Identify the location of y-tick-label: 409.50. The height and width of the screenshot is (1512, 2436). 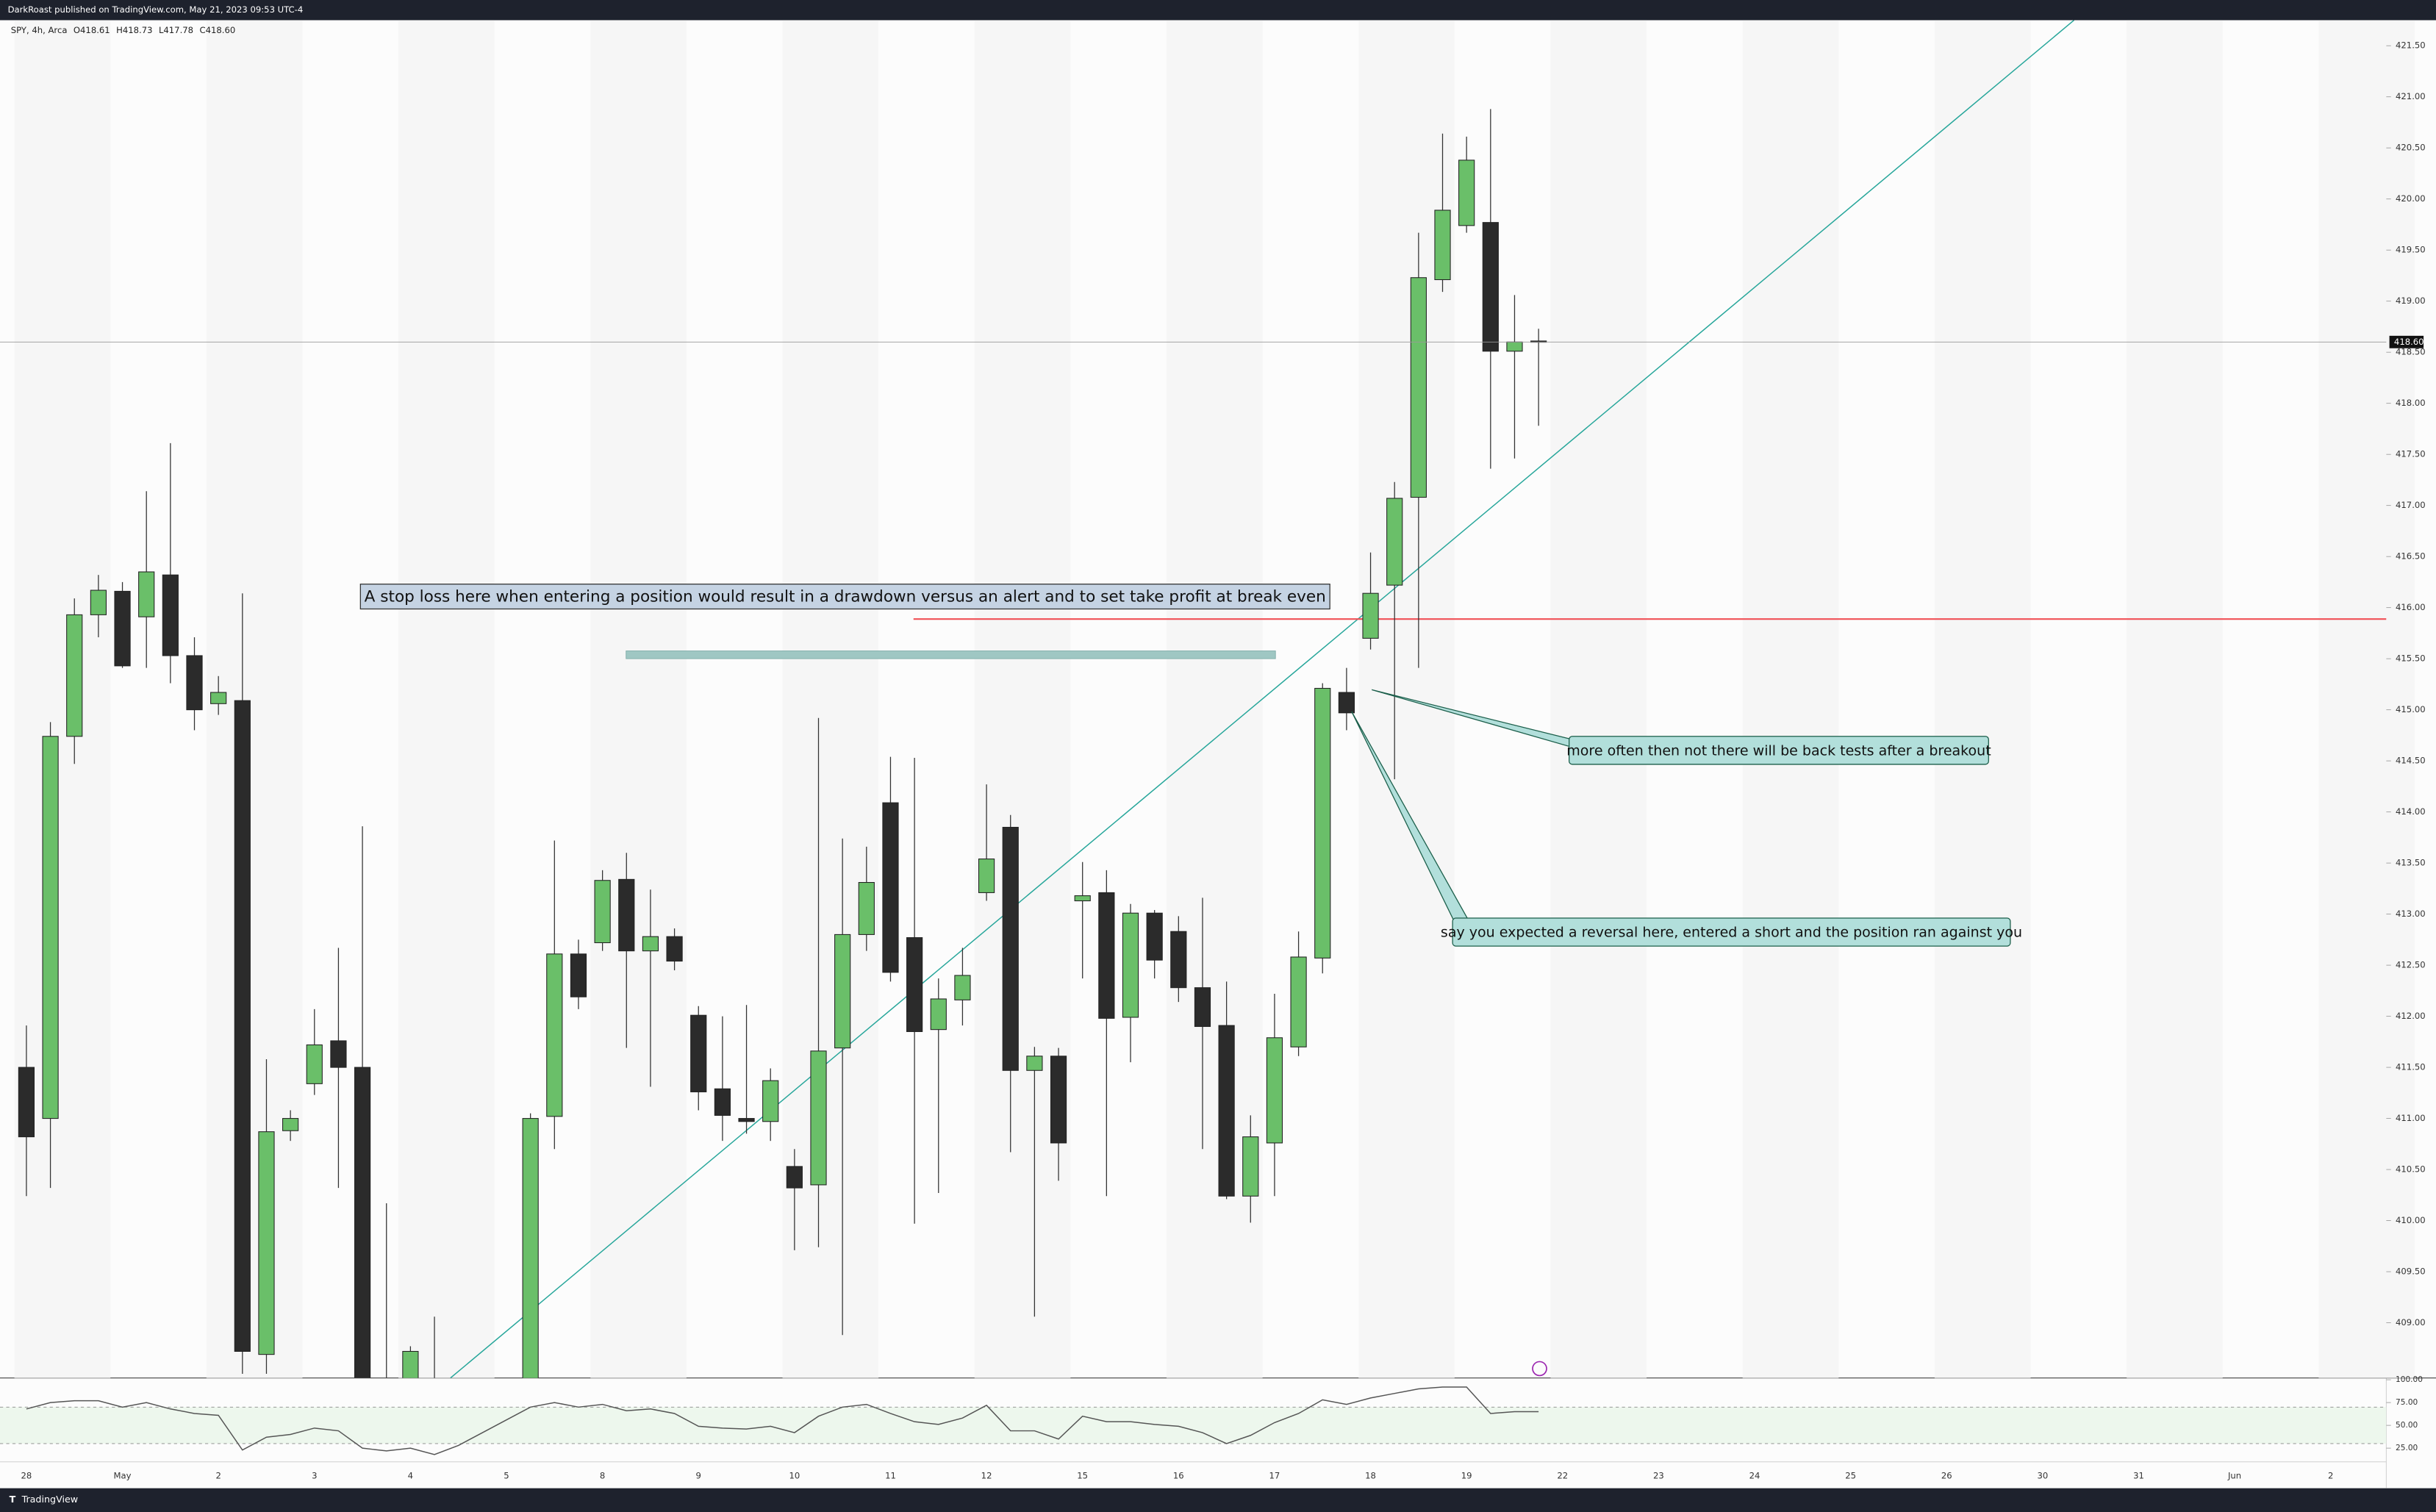
(2411, 1271).